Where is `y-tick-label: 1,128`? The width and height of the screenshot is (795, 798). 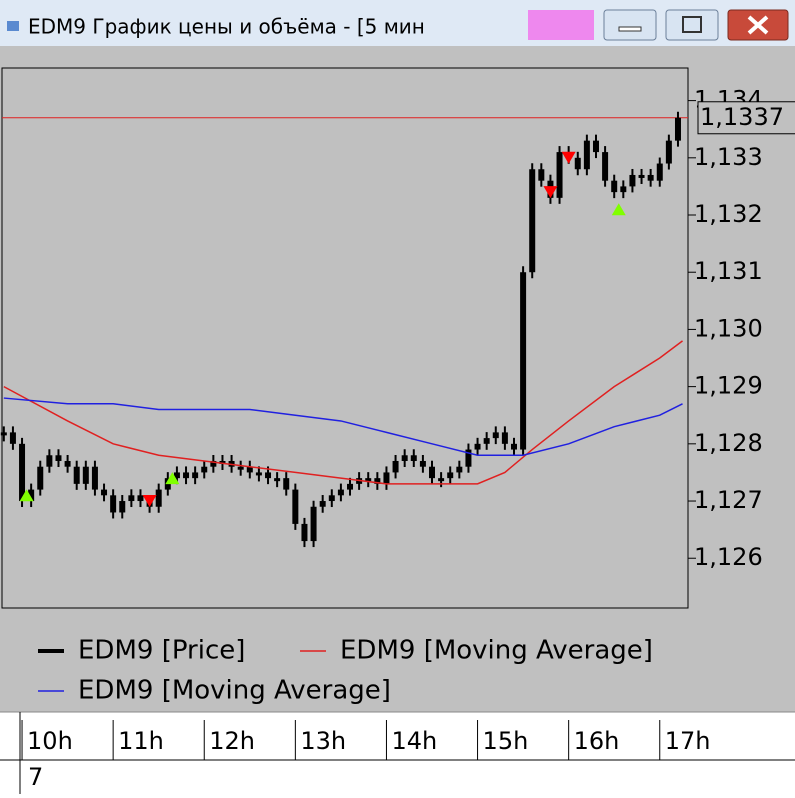
y-tick-label: 1,128 is located at coordinates (728, 443).